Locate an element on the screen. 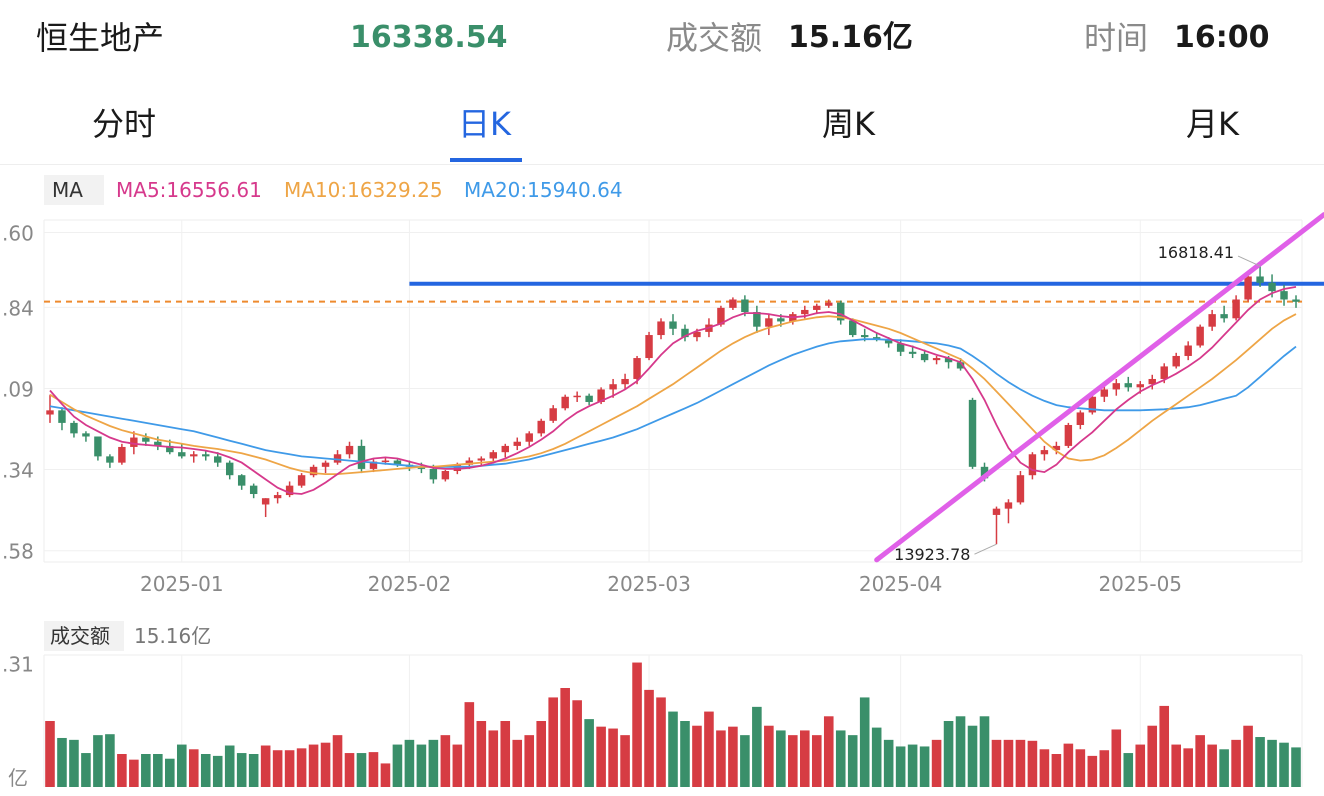 This screenshot has height=796, width=1324. volume-axis: .31 亿 is located at coordinates (18, 721).